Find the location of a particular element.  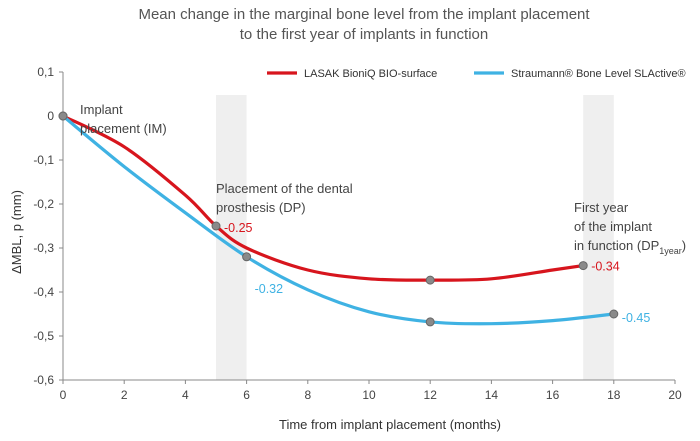

x-tick-label-1: 2 is located at coordinates (124, 395).